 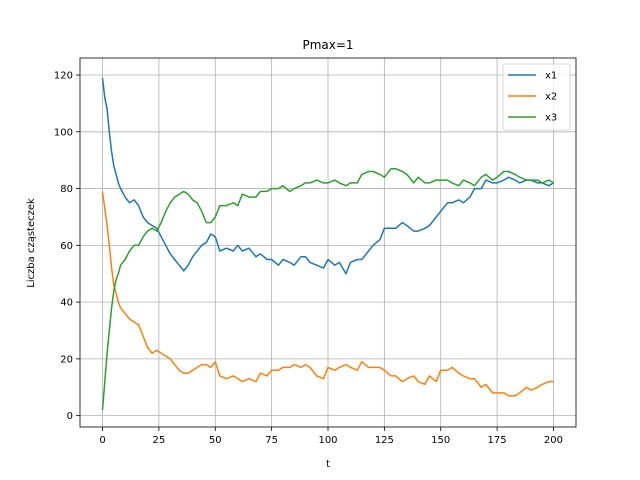 What do you see at coordinates (66, 303) in the screenshot?
I see `y-tick-label: 40` at bounding box center [66, 303].